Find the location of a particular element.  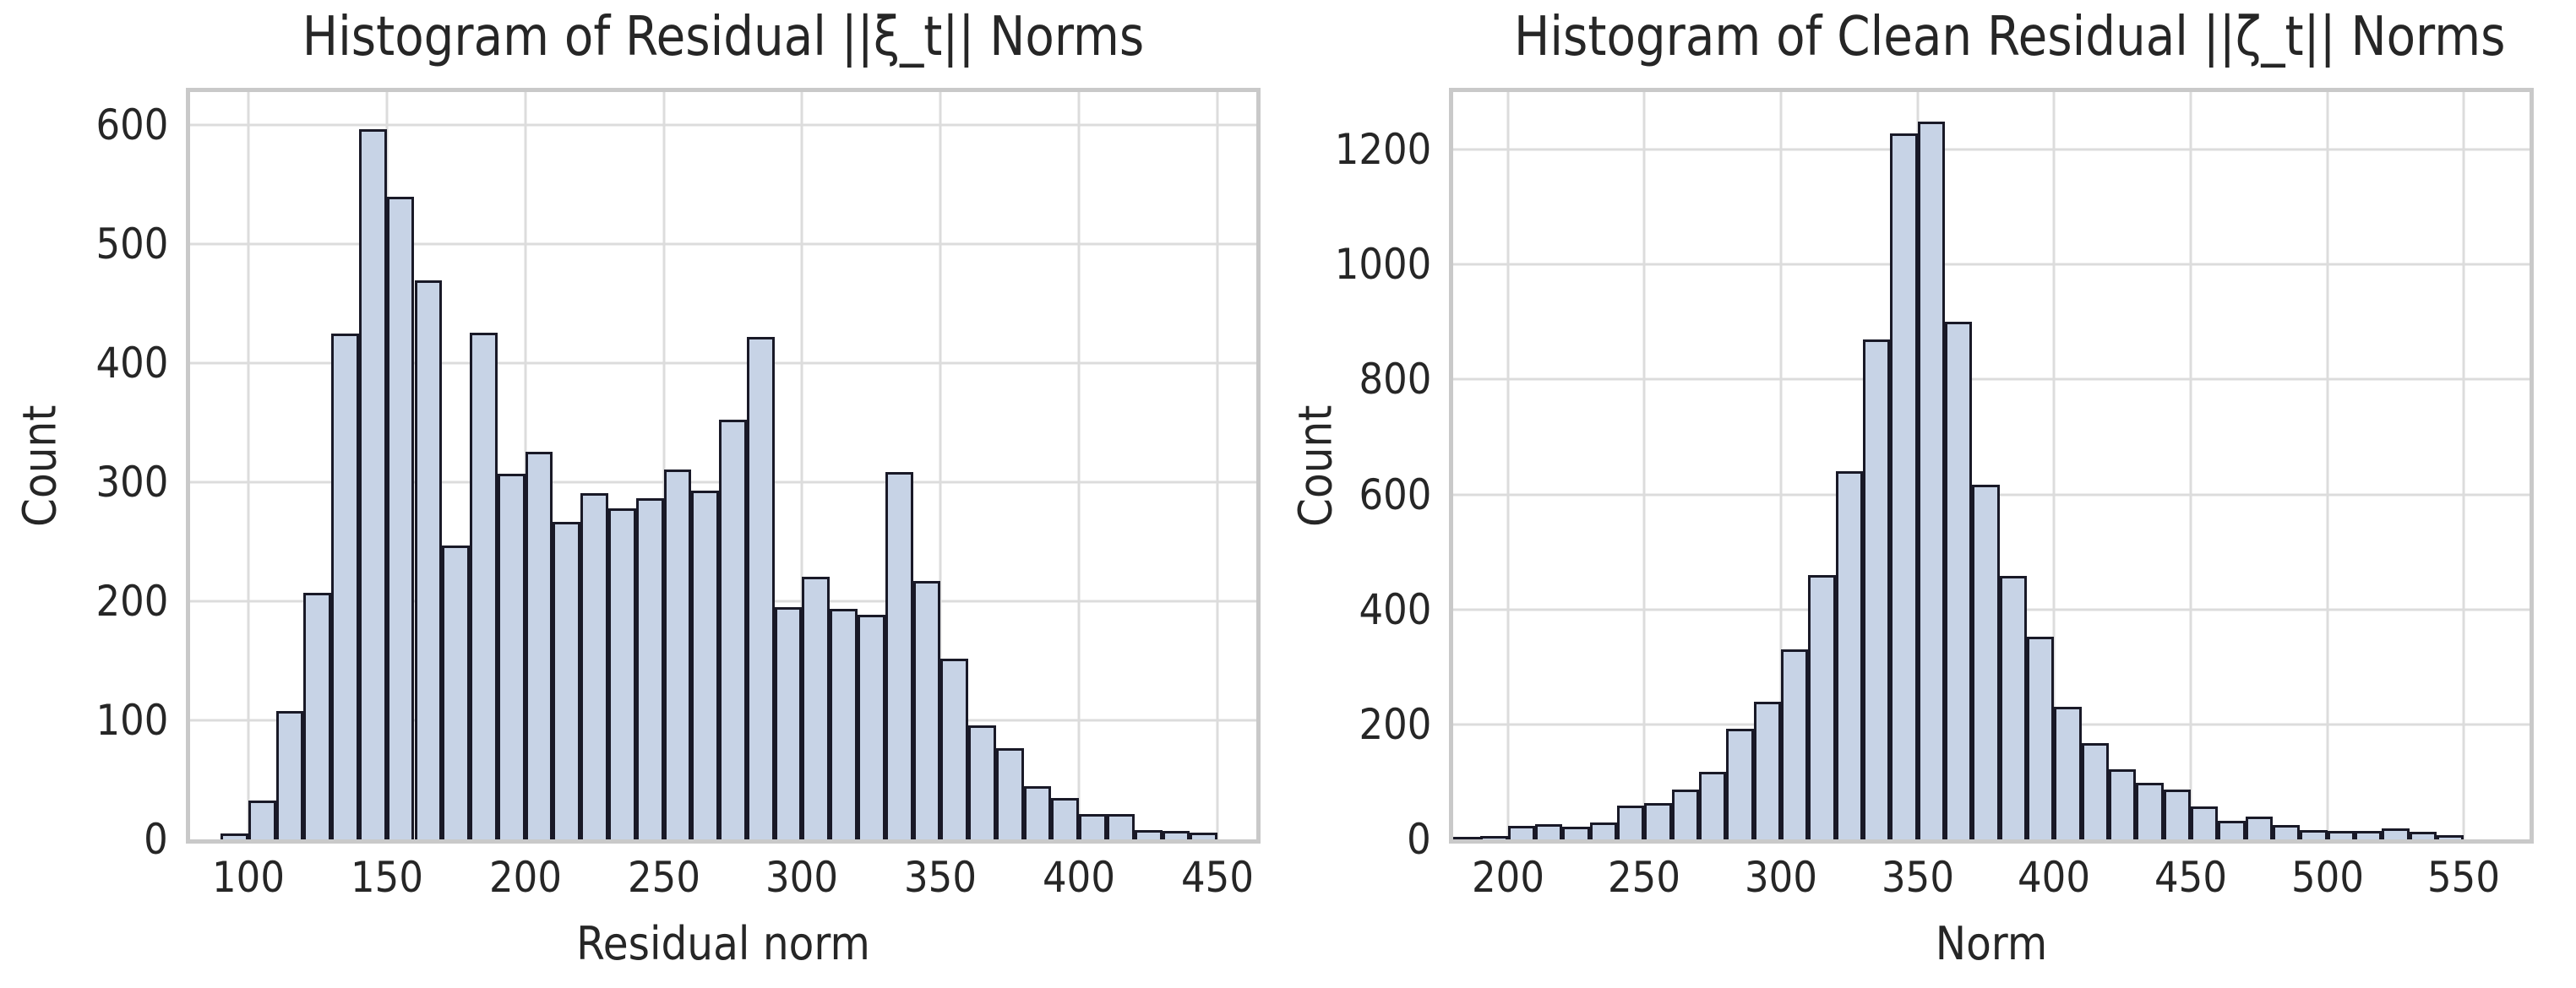

y-tick-label: 0 is located at coordinates (1419, 839).